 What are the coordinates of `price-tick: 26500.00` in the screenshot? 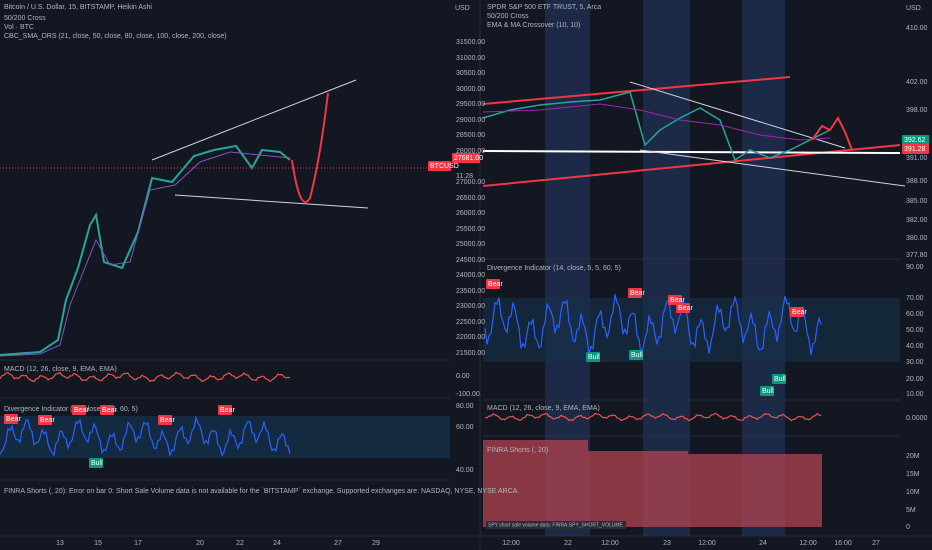 It's located at (470, 198).